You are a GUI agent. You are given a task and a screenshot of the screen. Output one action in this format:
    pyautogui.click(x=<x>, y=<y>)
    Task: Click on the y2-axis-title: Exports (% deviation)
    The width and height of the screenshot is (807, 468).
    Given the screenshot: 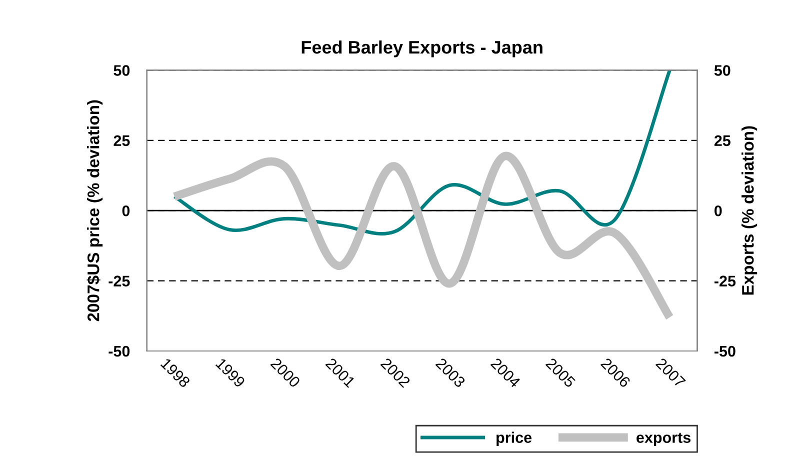 What is the action you would take?
    pyautogui.click(x=750, y=210)
    